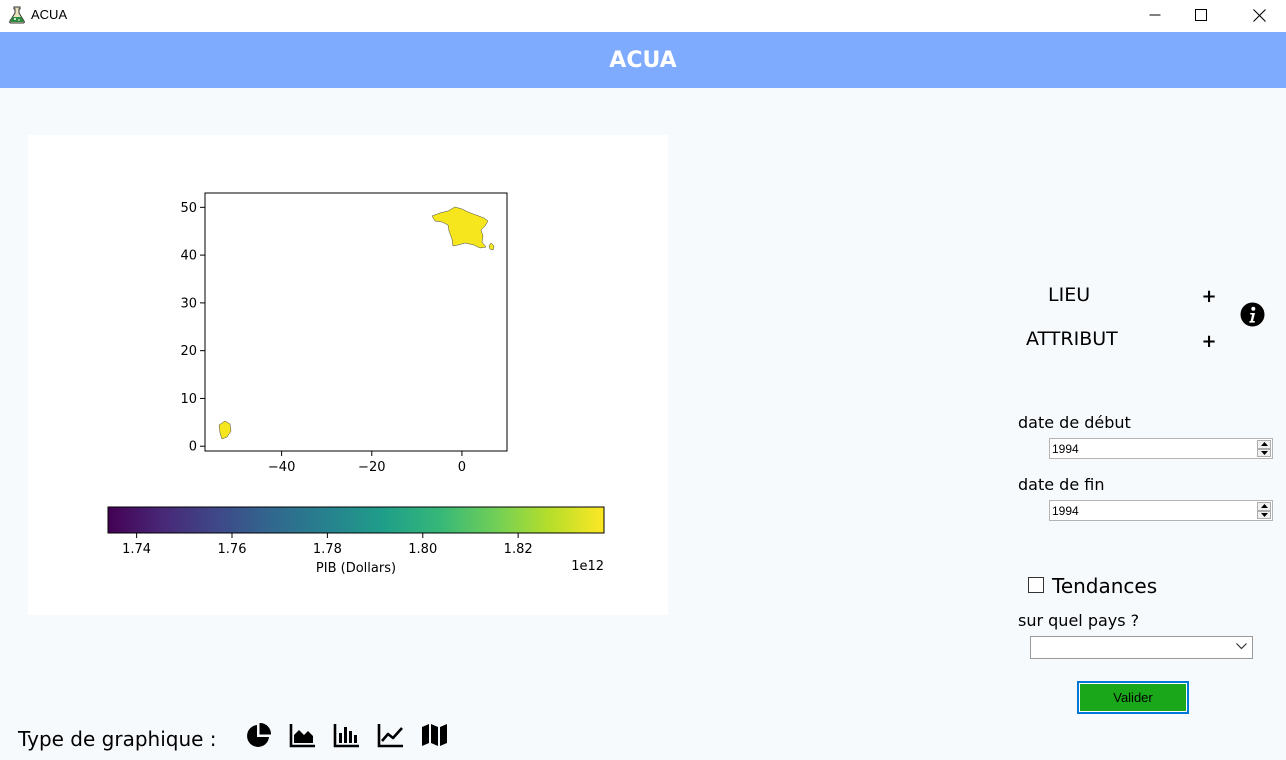 This screenshot has width=1286, height=760. I want to click on flask-icon, so click(17, 15).